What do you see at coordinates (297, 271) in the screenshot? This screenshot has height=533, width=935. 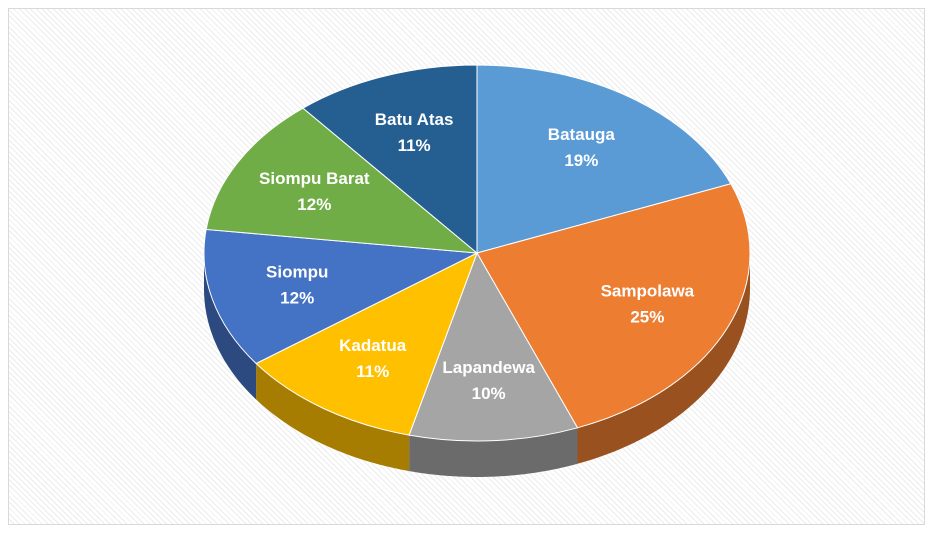 I see `slice-label: Siompu` at bounding box center [297, 271].